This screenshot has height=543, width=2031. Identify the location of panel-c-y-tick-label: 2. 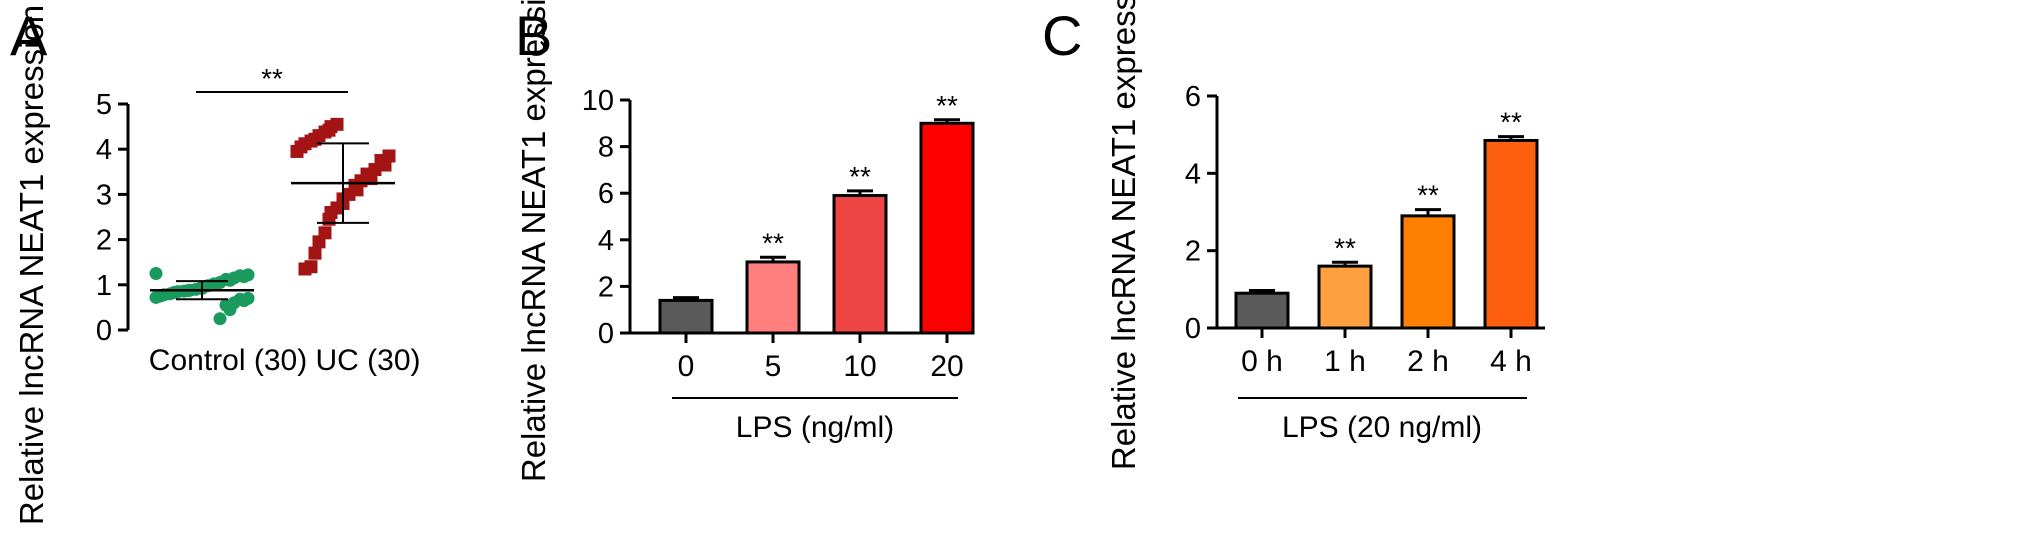
(1193, 252).